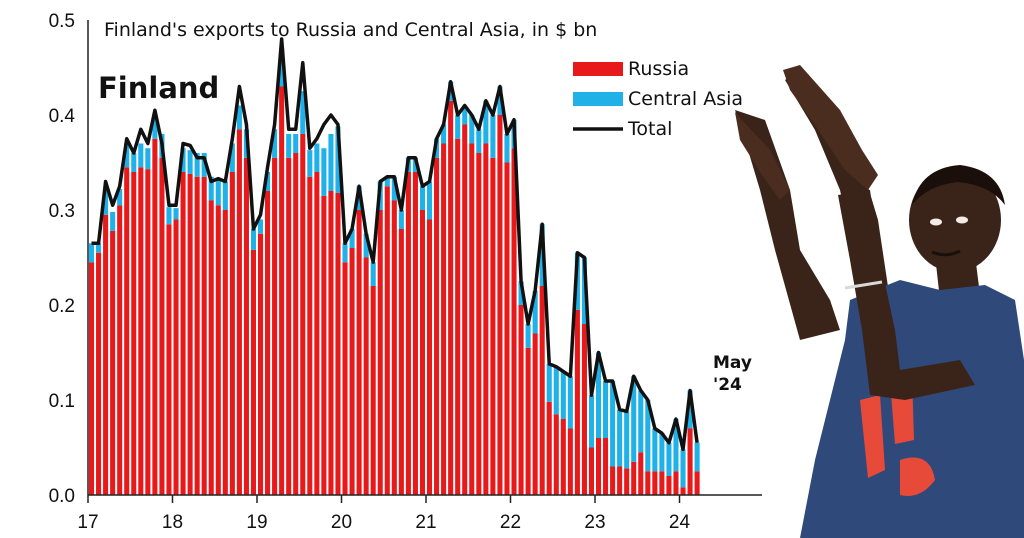 The image size is (1024, 538). Describe the element at coordinates (962, 220) in the screenshot. I see `eye-right` at that location.